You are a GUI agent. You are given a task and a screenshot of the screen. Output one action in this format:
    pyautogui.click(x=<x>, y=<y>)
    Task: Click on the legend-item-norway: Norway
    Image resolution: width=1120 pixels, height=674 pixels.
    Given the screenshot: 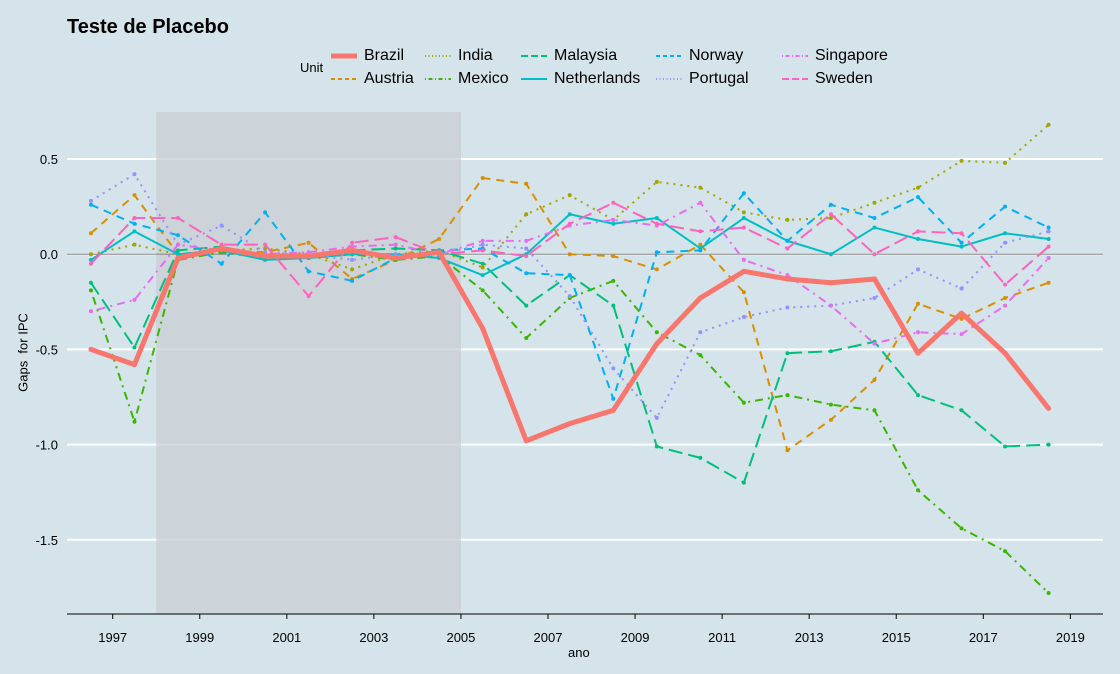 What is the action you would take?
    pyautogui.click(x=699, y=56)
    